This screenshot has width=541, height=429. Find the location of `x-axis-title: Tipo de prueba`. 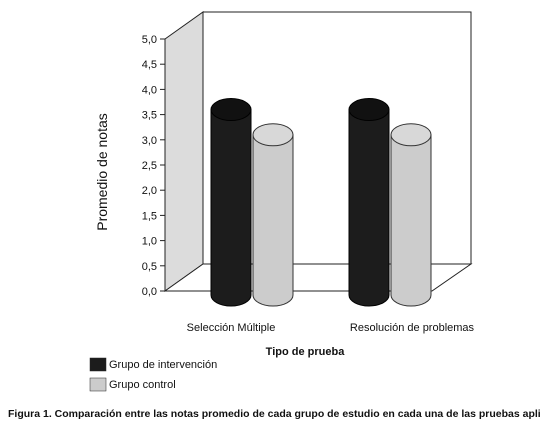

x-axis-title: Tipo de prueba is located at coordinates (306, 352).